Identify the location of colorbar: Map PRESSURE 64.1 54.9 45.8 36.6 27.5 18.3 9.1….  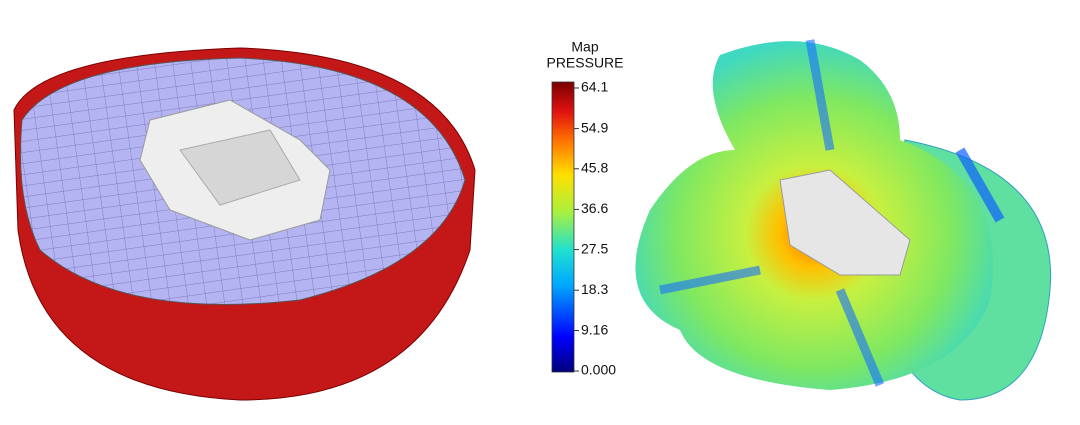
(584, 208).